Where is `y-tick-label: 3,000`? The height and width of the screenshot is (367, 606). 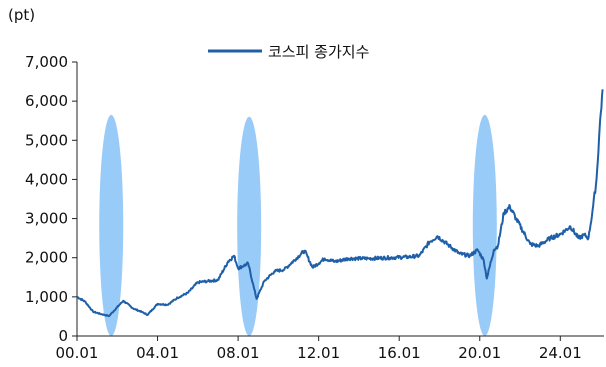
y-tick-label: 3,000 is located at coordinates (46, 219).